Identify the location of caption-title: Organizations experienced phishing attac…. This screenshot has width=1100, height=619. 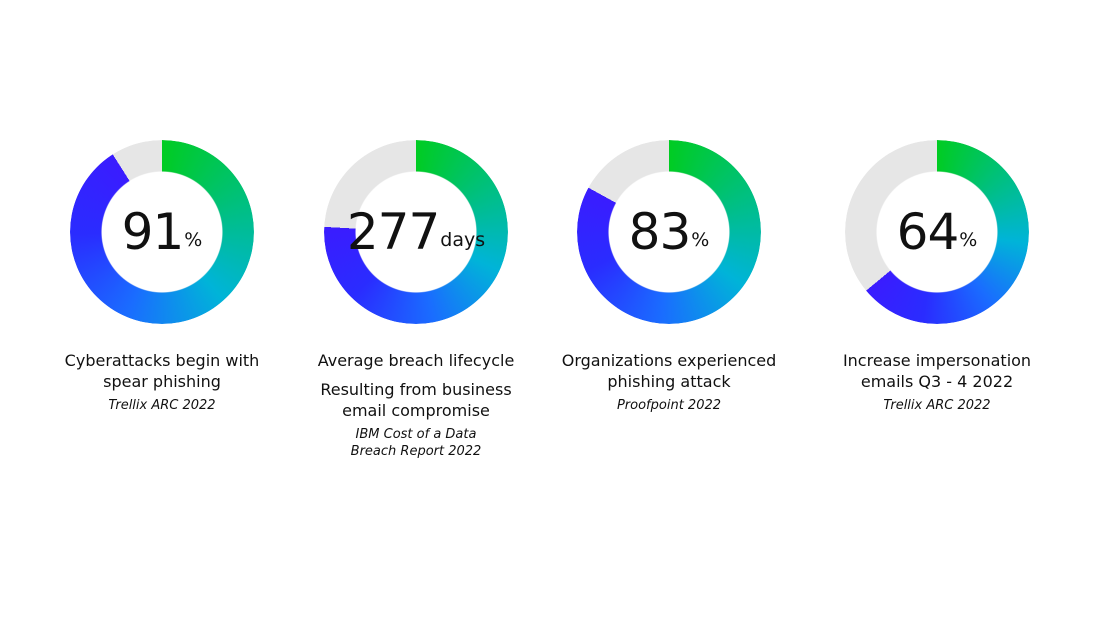
(669, 371).